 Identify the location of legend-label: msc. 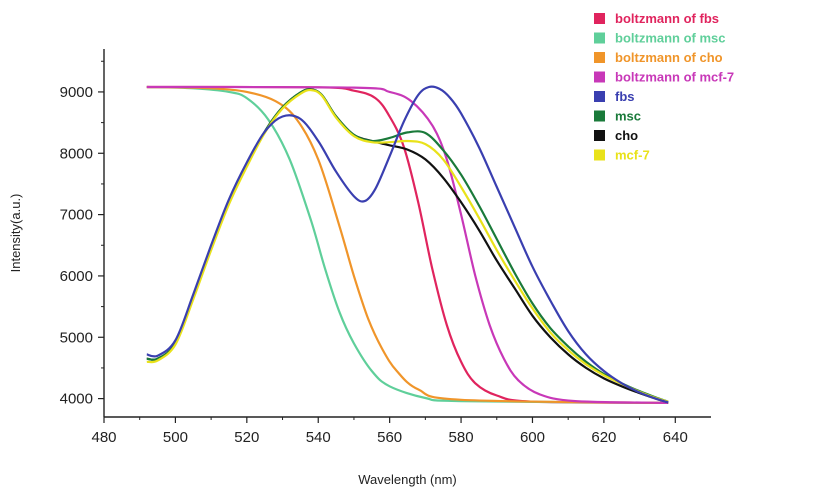
(628, 116).